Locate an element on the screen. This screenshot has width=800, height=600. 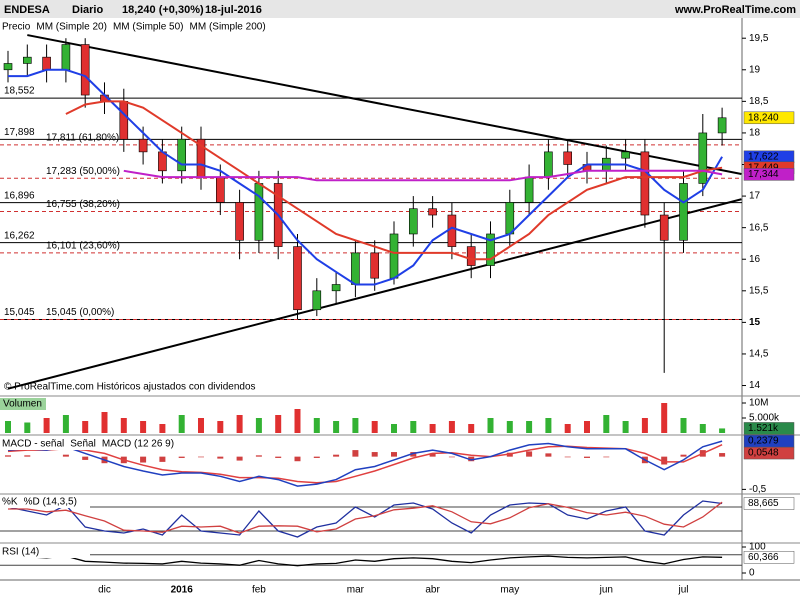
series-line is located at coordinates (423, 175).